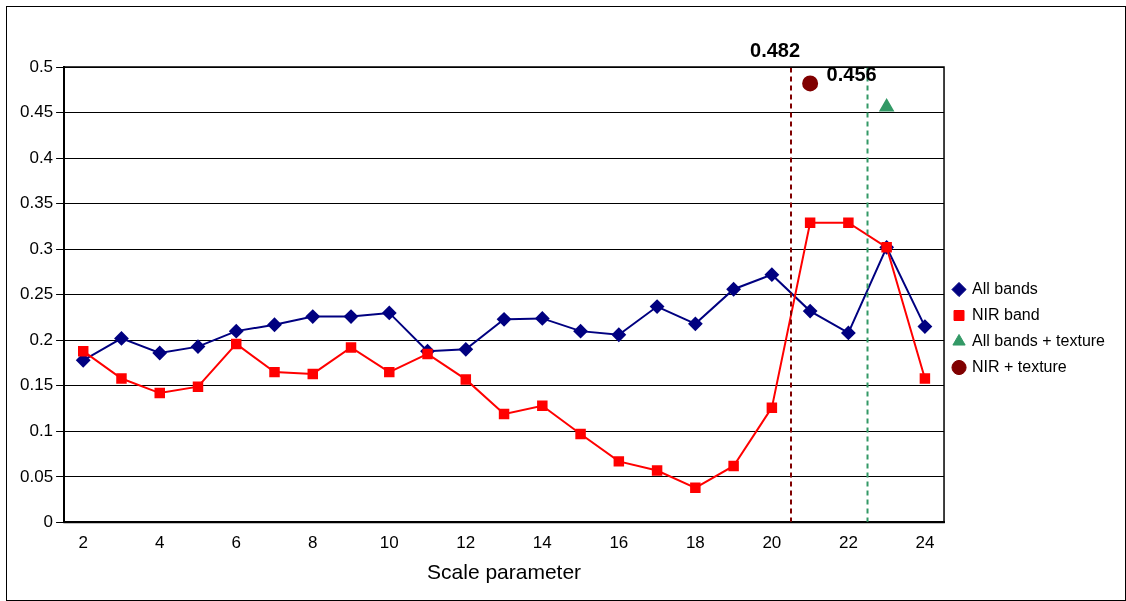  Describe the element at coordinates (542, 543) in the screenshot. I see `x-tick-label: 14` at that location.